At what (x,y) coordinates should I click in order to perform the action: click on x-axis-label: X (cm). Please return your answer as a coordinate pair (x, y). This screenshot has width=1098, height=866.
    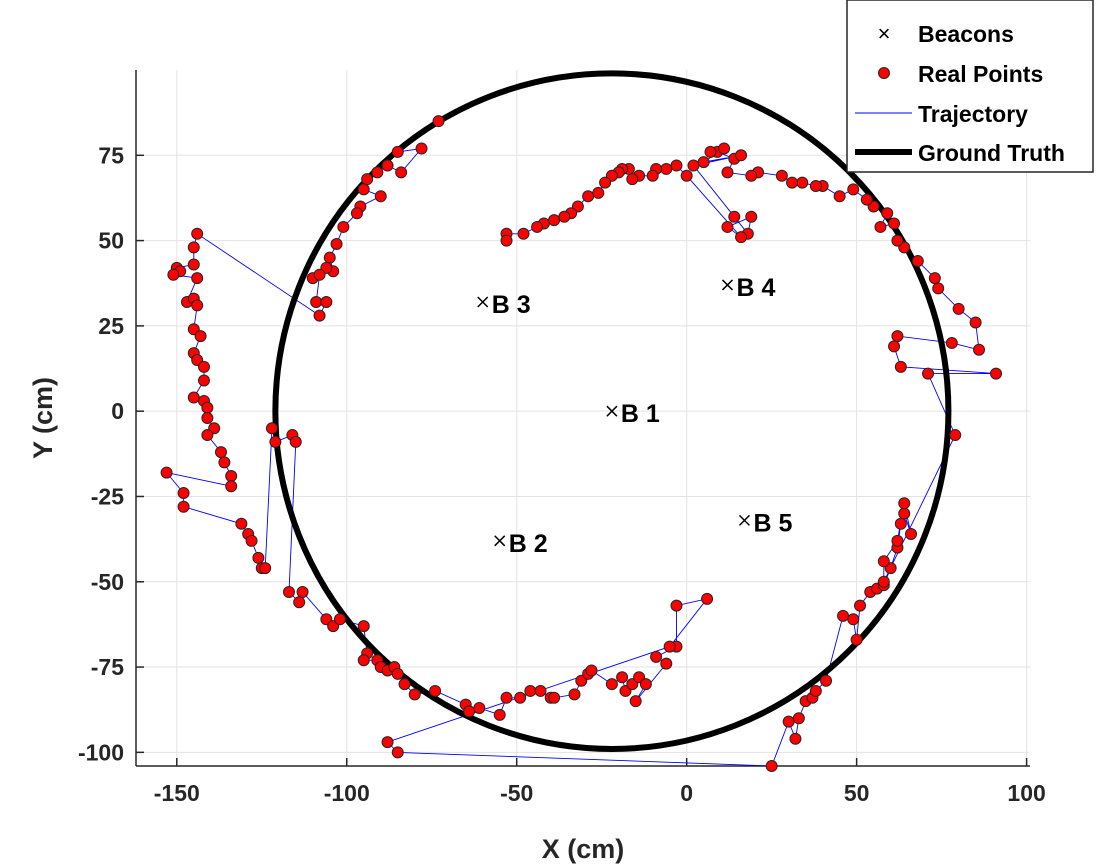
    Looking at the image, I should click on (583, 849).